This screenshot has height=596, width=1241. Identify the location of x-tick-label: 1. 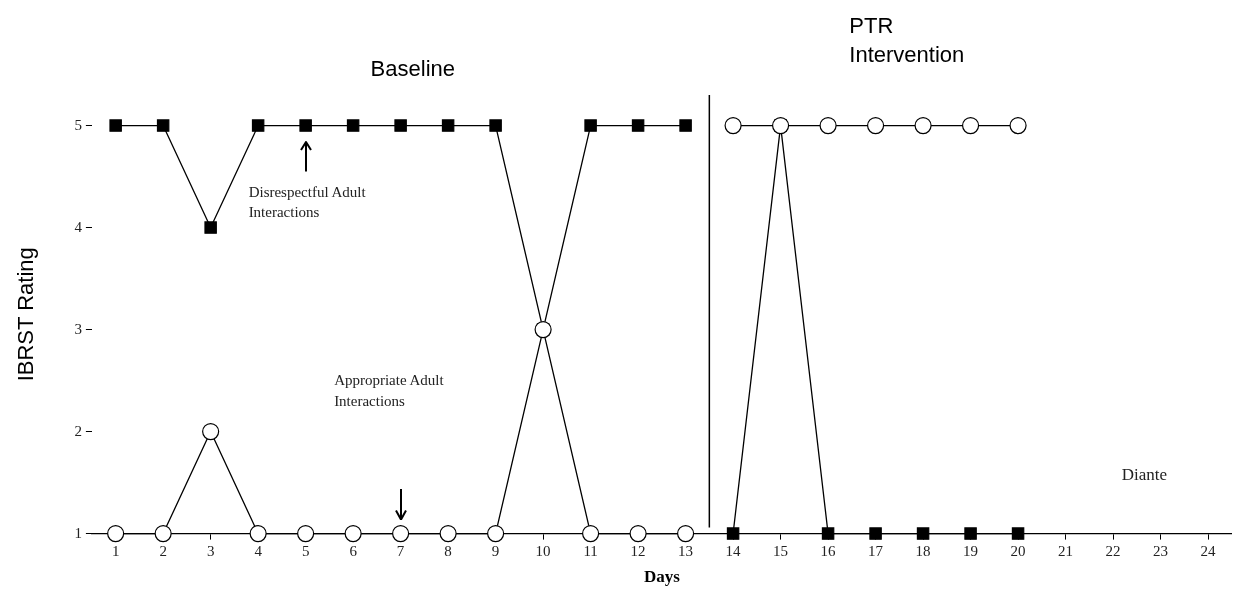
(115, 550).